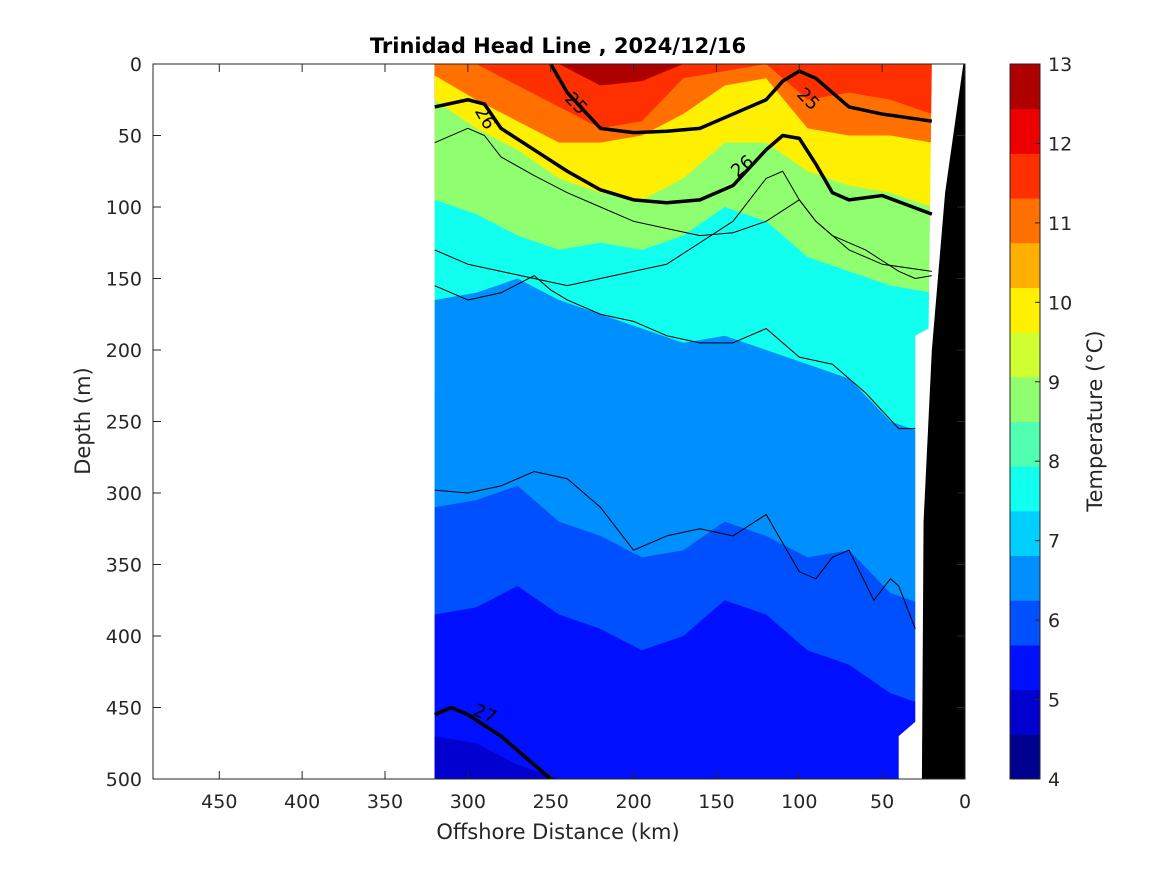 Image resolution: width=1167 pixels, height=875 pixels. Describe the element at coordinates (1060, 65) in the screenshot. I see `colorbar-tick-label: 13` at that location.